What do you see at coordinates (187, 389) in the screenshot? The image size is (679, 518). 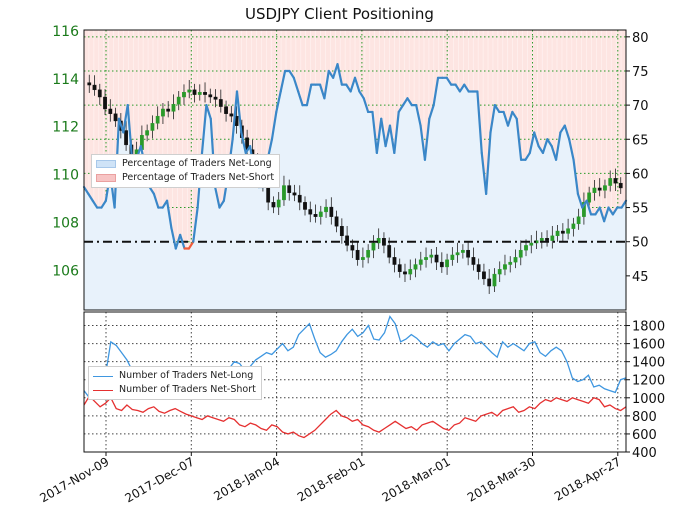 I see `legend-label-count-short: Number of Traders Net-Short` at bounding box center [187, 389].